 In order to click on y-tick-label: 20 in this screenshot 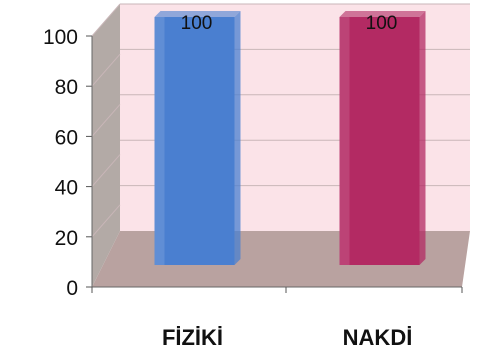, I will do `click(66, 238)`.